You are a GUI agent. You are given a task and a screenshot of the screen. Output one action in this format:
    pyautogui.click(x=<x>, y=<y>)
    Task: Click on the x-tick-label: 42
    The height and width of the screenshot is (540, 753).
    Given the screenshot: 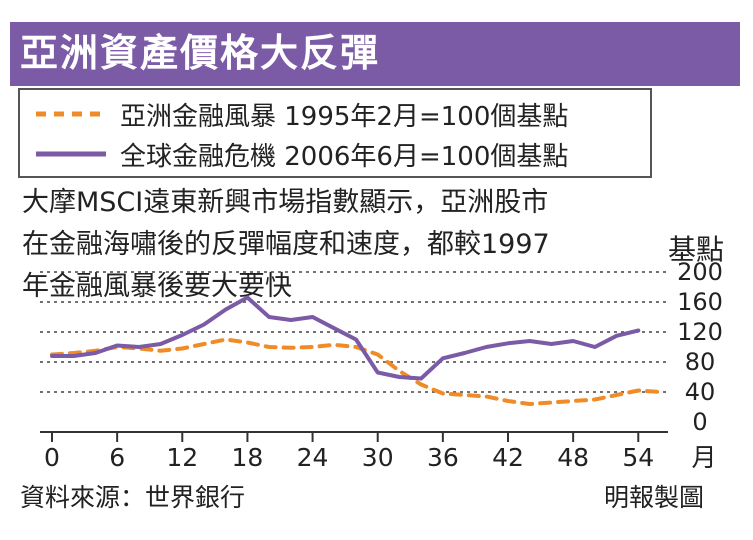 What is the action you would take?
    pyautogui.click(x=508, y=457)
    